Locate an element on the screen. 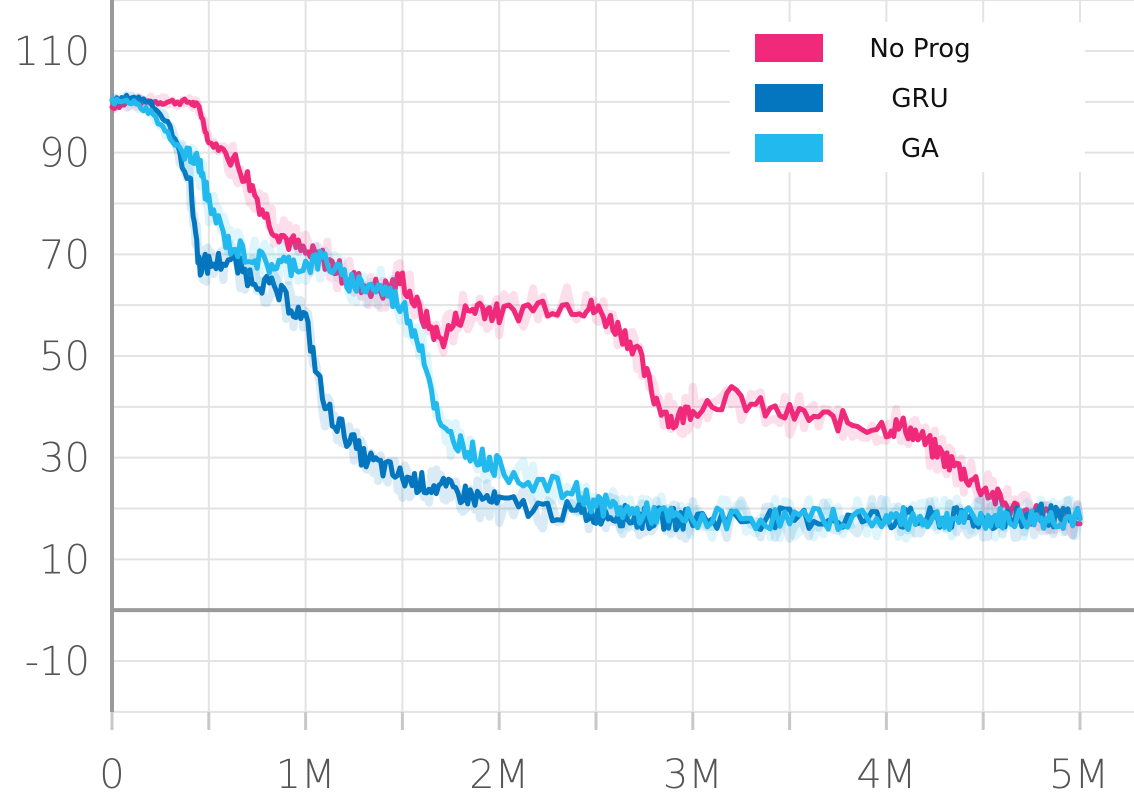 Image resolution: width=1134 pixels, height=800 pixels. legend: No Prog GRU GA is located at coordinates (907, 97).